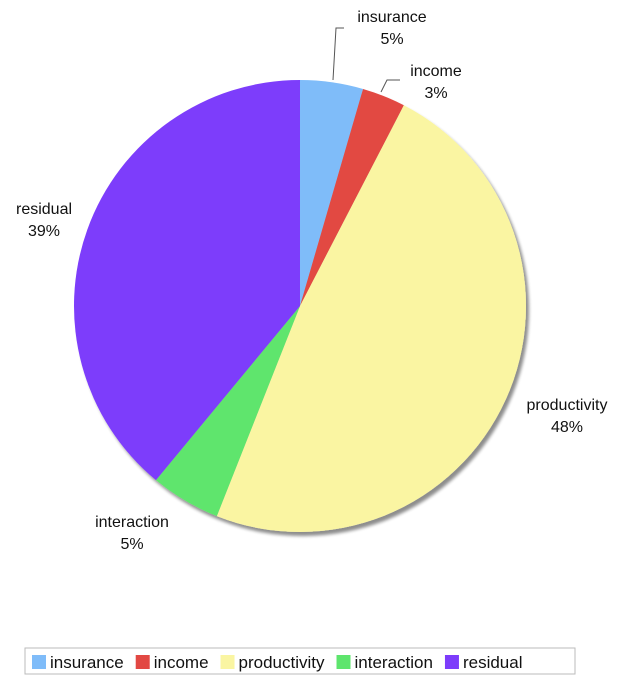 This screenshot has height=675, width=619. I want to click on slice-label-percent-interaction: 5%, so click(131, 544).